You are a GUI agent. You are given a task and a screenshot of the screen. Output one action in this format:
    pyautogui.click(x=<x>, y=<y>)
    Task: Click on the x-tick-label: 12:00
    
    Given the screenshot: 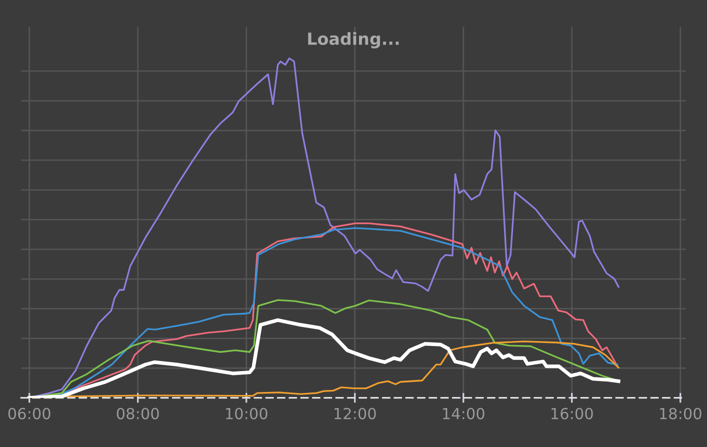 What is the action you would take?
    pyautogui.click(x=355, y=414)
    